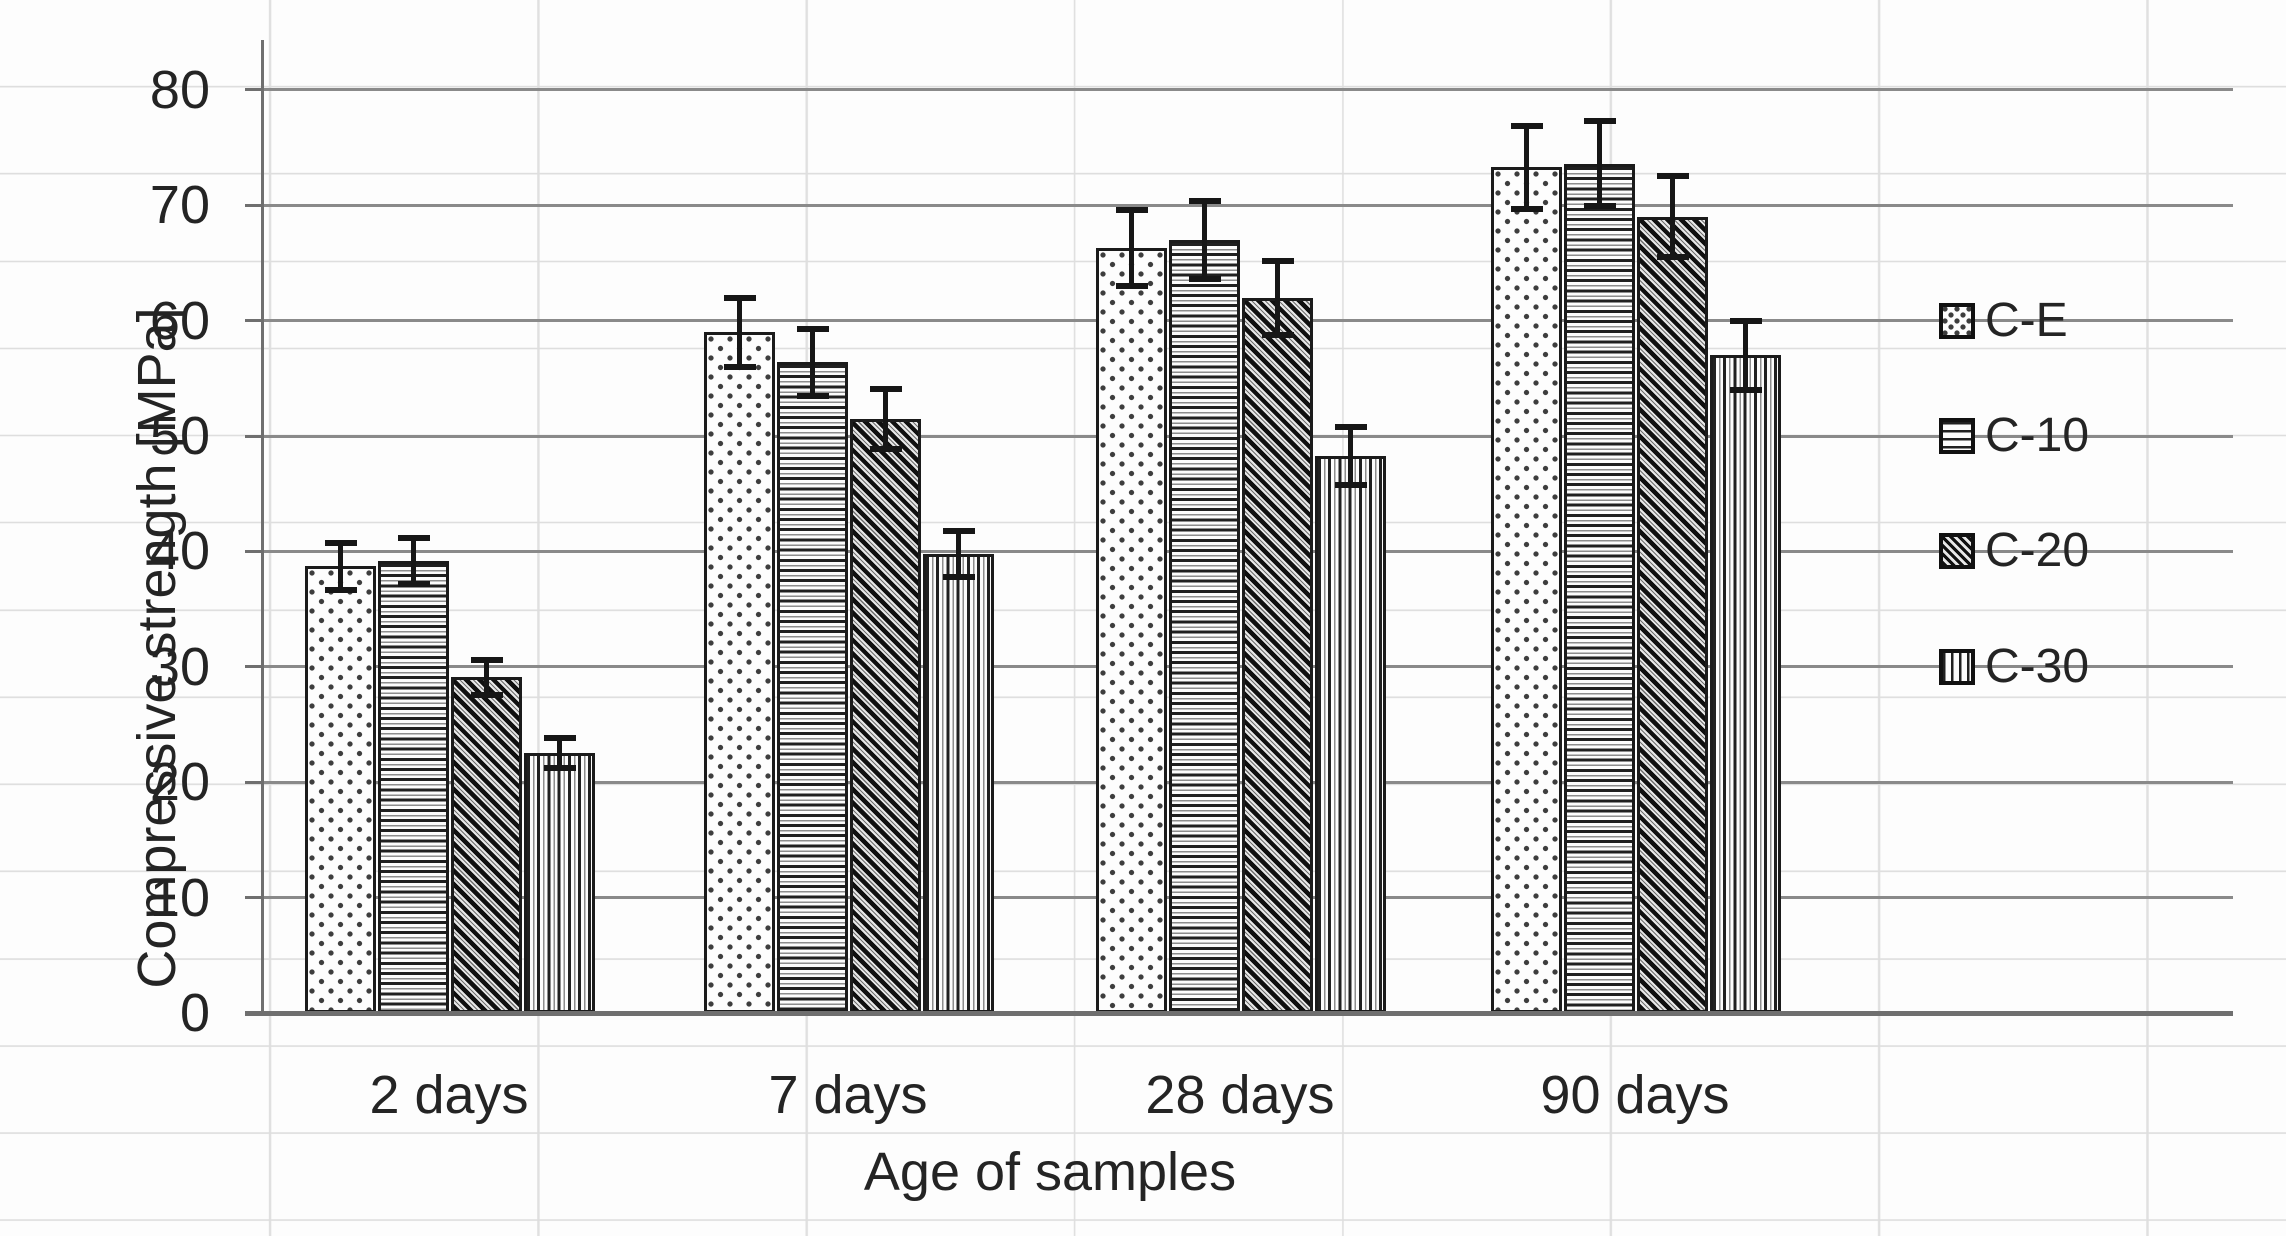  What do you see at coordinates (2014, 666) in the screenshot?
I see `legend-item: C-30` at bounding box center [2014, 666].